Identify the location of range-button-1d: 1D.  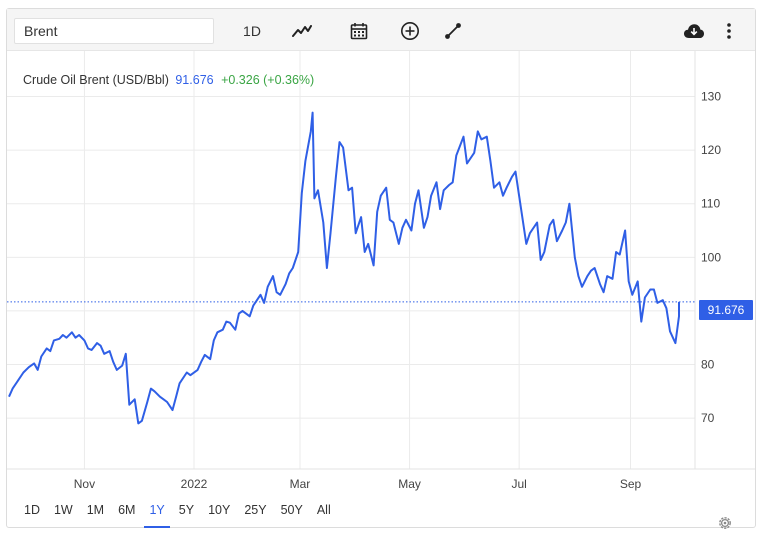
(32, 510).